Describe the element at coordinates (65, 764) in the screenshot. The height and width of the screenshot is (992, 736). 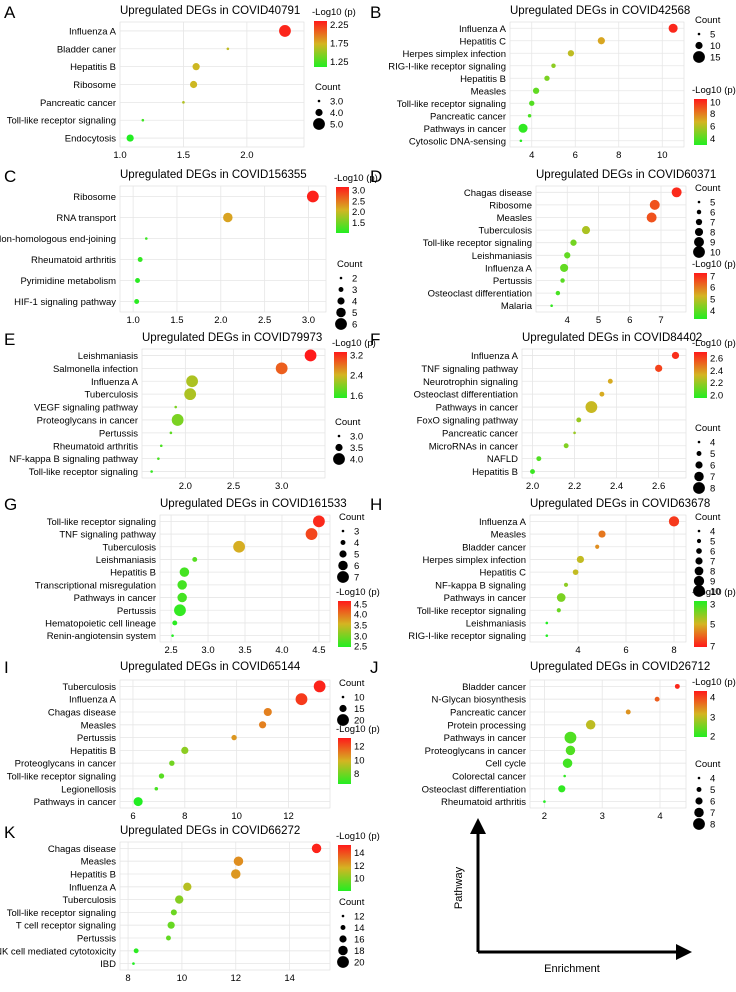
I see `panel-i-pathway-label: Proteoglycans in cancer` at that location.